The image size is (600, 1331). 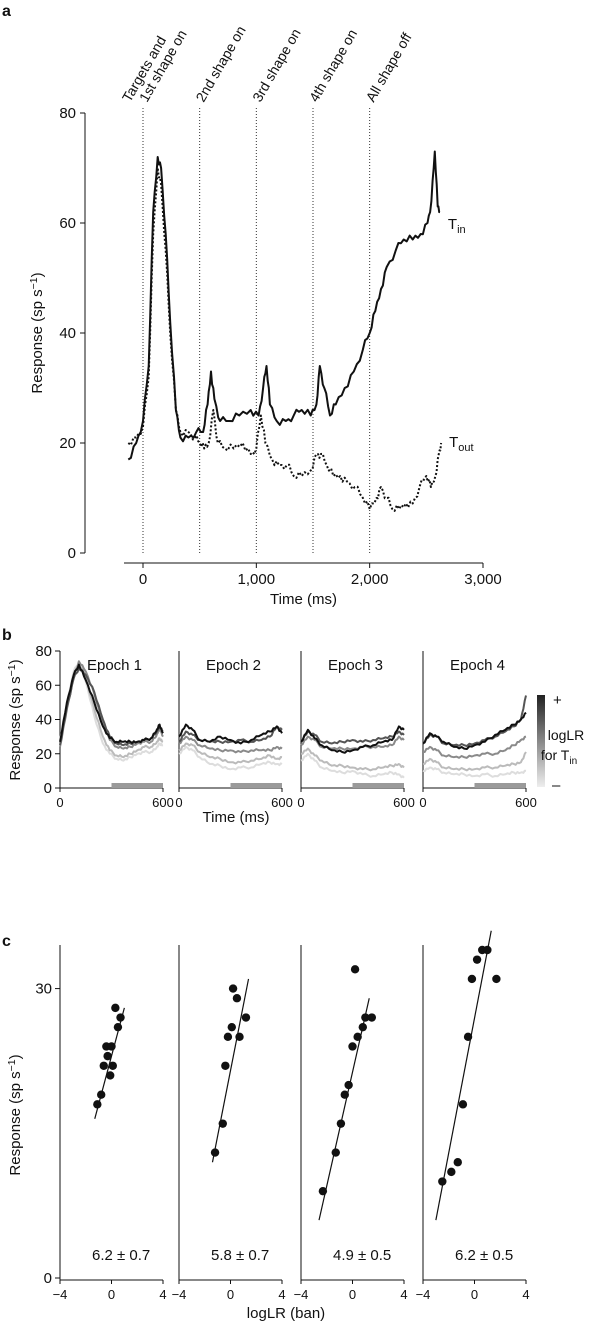 I want to click on x-tick-label: 2,000, so click(x=370, y=579).